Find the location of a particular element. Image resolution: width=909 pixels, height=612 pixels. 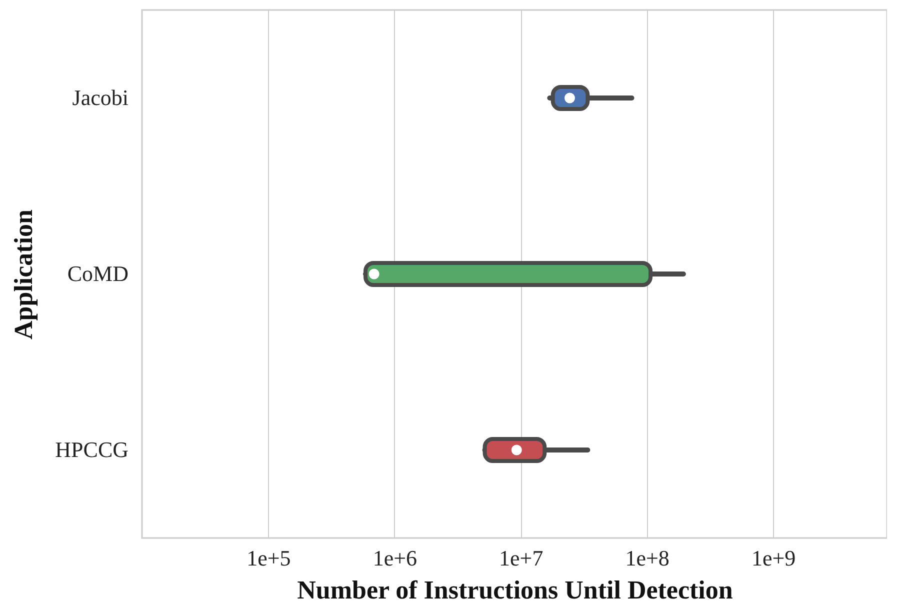

x-tick-label: 1e+6 is located at coordinates (394, 558).